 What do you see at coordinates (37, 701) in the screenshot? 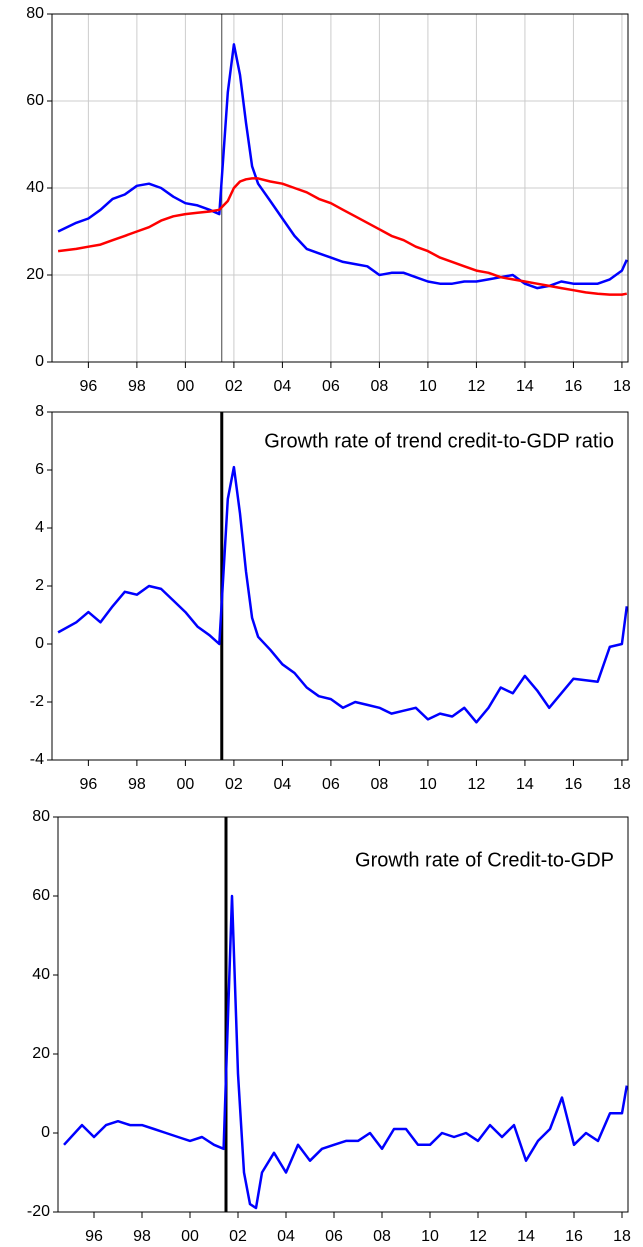
I see `y-tick-label: -2` at bounding box center [37, 701].